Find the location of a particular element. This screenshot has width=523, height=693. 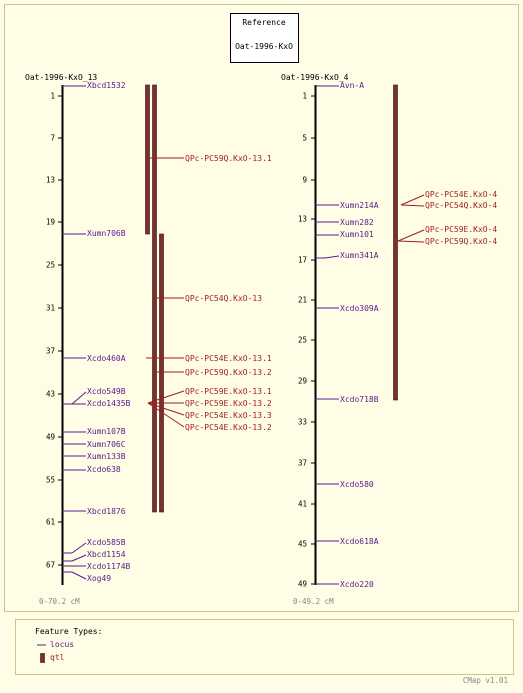

locus-label: Xcdo460A is located at coordinates (106, 358).